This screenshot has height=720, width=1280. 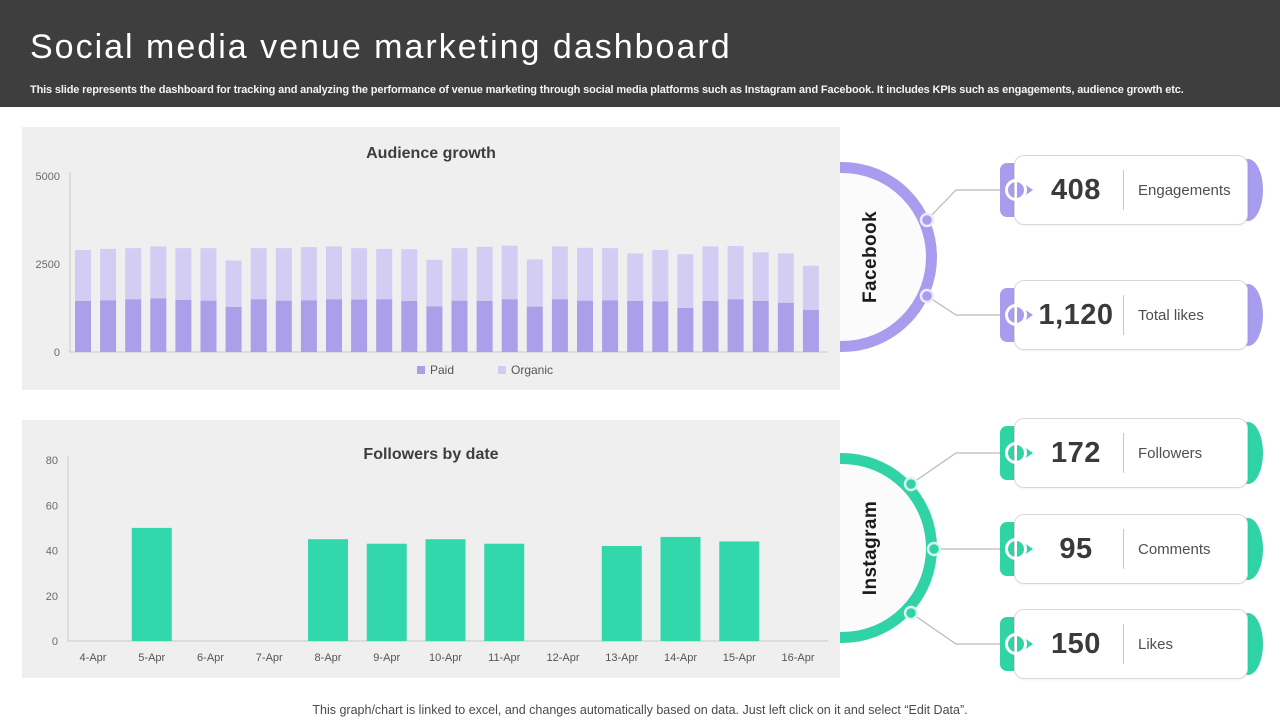 I want to click on svg-text: Organic, so click(x=532, y=370).